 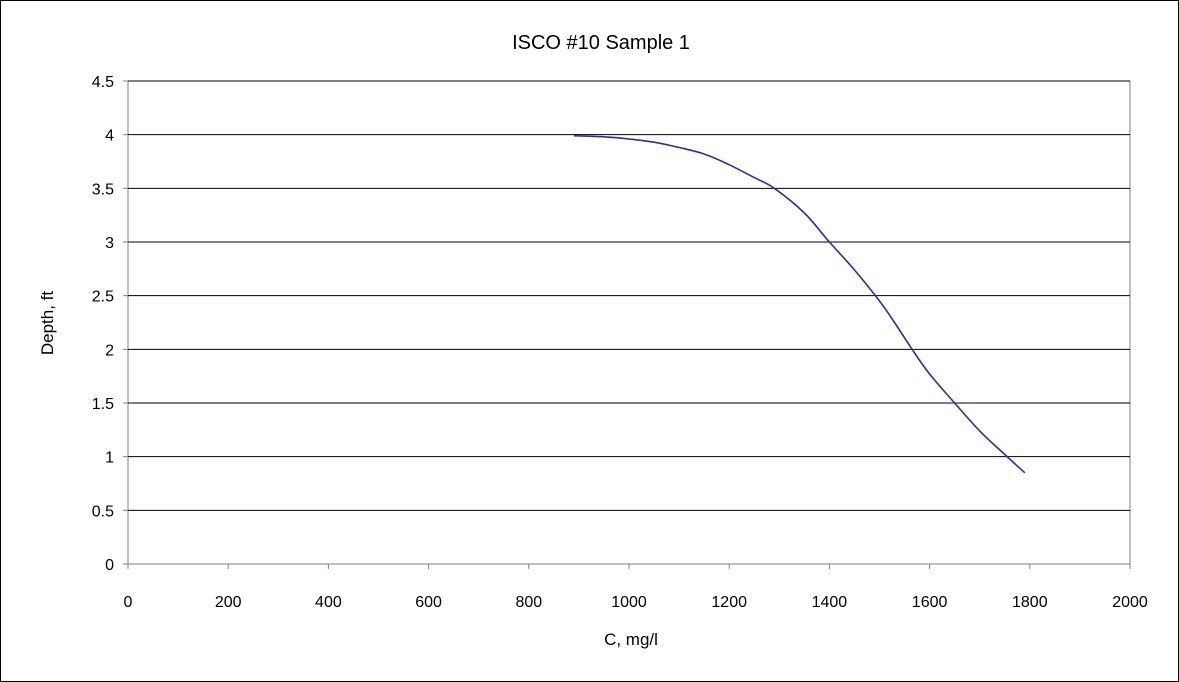 What do you see at coordinates (1130, 602) in the screenshot?
I see `x-tick-label: 2000` at bounding box center [1130, 602].